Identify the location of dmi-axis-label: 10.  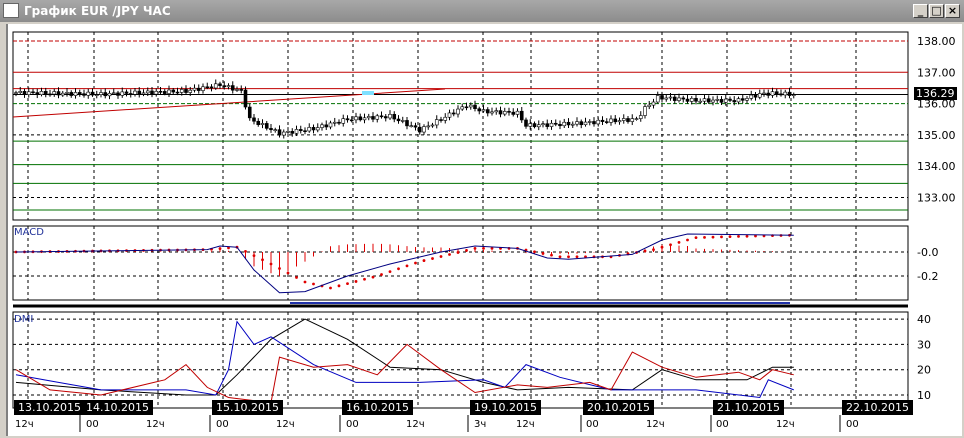
(924, 395).